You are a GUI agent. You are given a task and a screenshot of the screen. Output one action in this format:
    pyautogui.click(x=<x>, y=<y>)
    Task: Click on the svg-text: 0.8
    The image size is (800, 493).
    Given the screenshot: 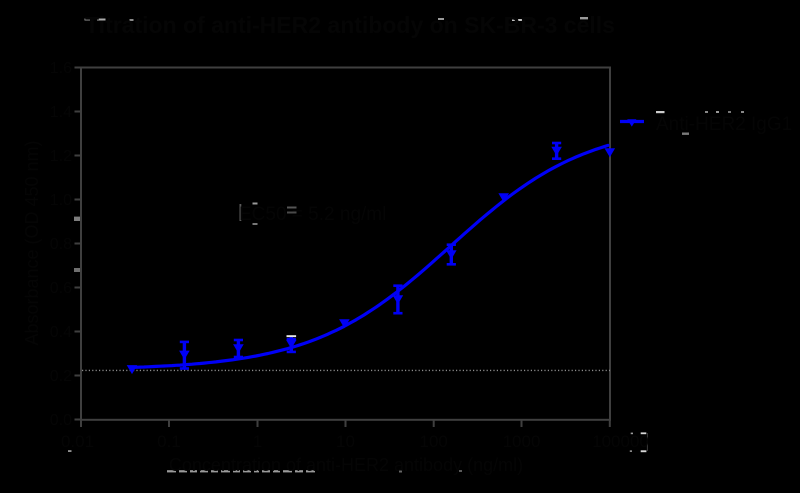 What is the action you would take?
    pyautogui.click(x=61, y=244)
    